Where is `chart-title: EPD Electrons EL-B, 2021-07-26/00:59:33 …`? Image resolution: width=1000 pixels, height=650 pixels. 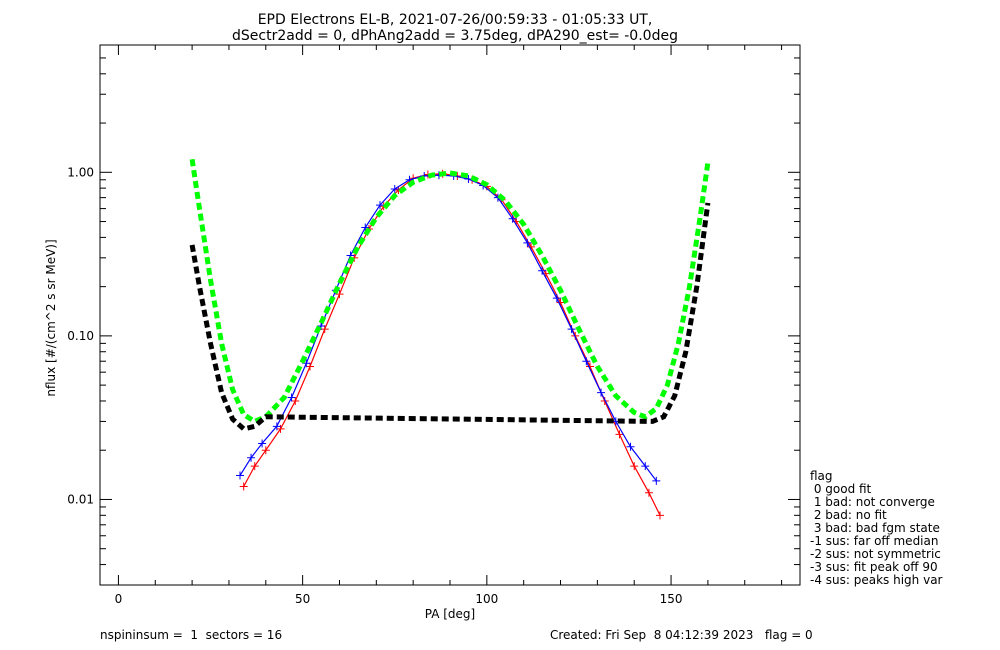 chart-title: EPD Electrons EL-B, 2021-07-26/00:59:33 … is located at coordinates (455, 20).